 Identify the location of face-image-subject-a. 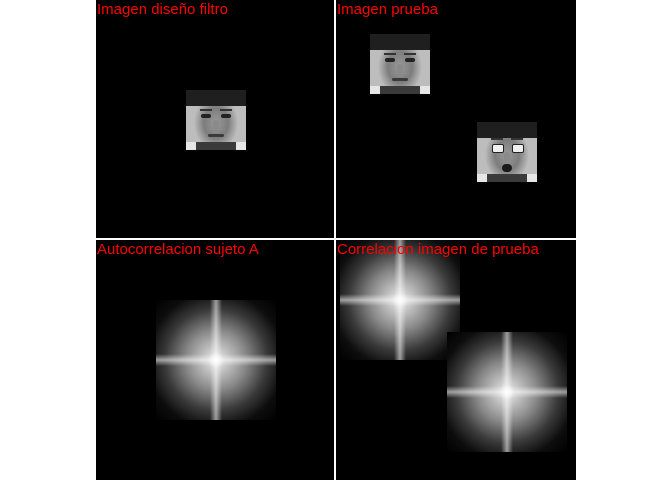
(216, 120).